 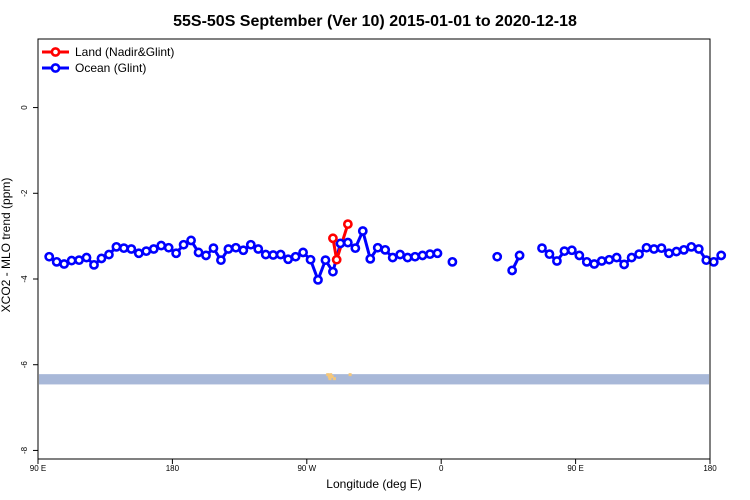 I want to click on x-axis: 90 E 180 90 W 0 90 E 180, so click(x=373, y=466).